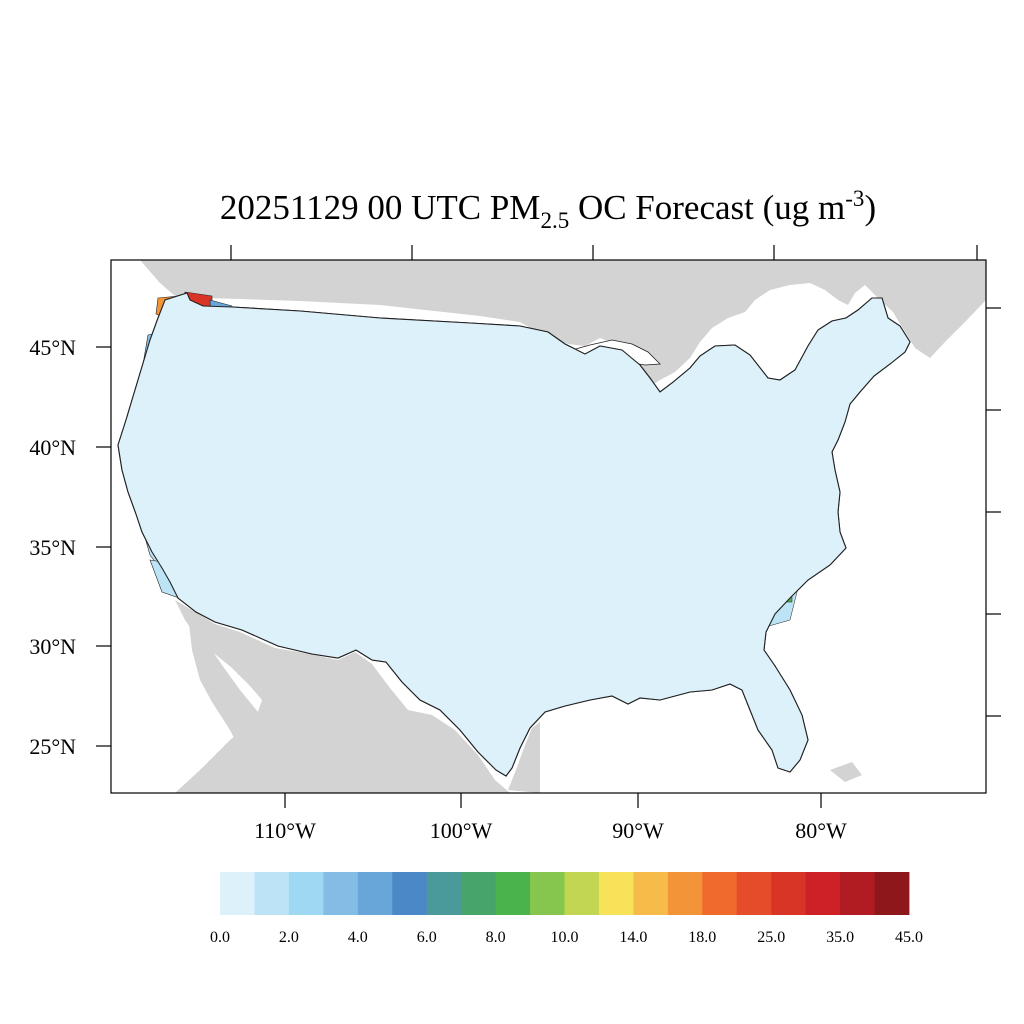  Describe the element at coordinates (52, 547) in the screenshot. I see `lat-label-35: 35°N` at that location.